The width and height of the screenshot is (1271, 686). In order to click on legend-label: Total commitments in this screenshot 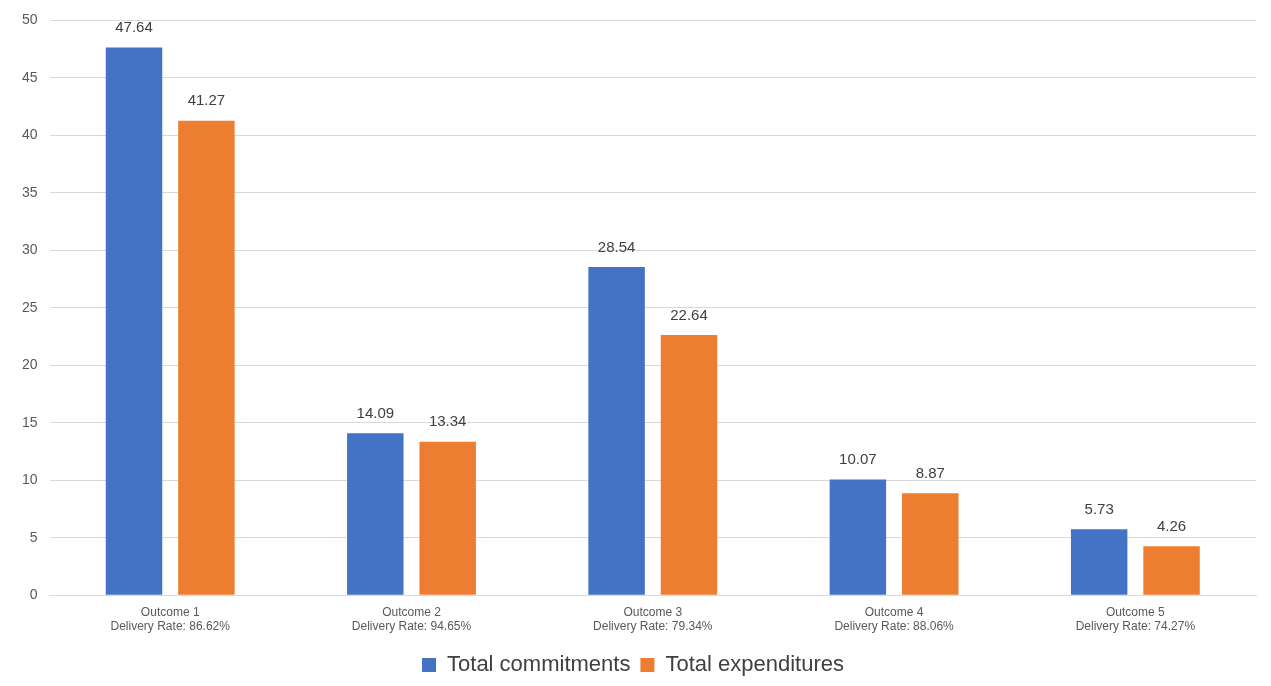, I will do `click(539, 664)`.